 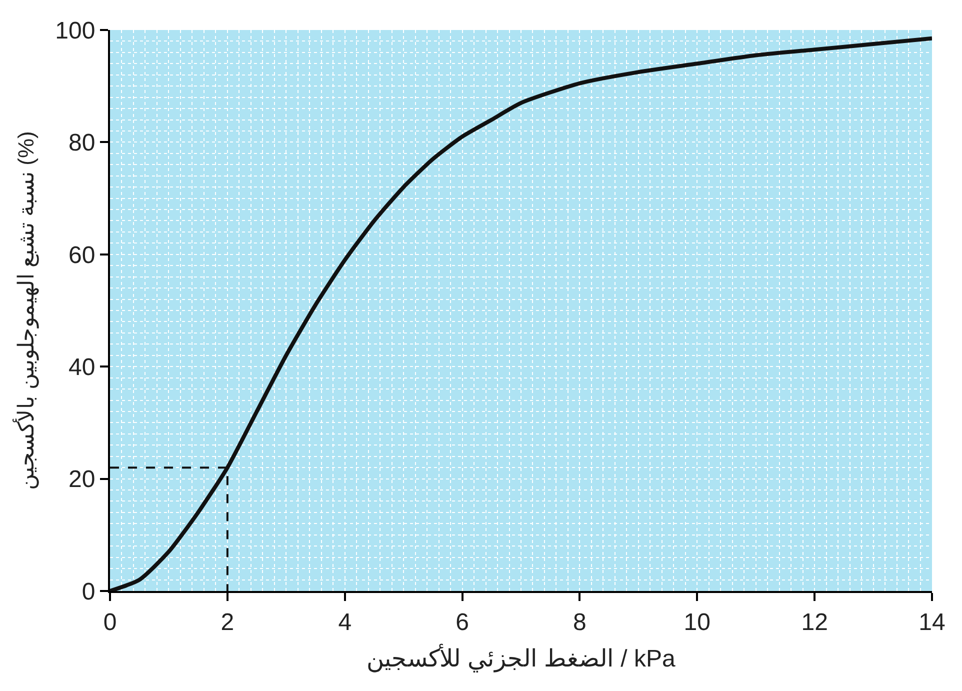 I want to click on y-axis-title: نسبة تشبع الهيموجلوبين بالأكسجين (%), so click(x=25, y=310).